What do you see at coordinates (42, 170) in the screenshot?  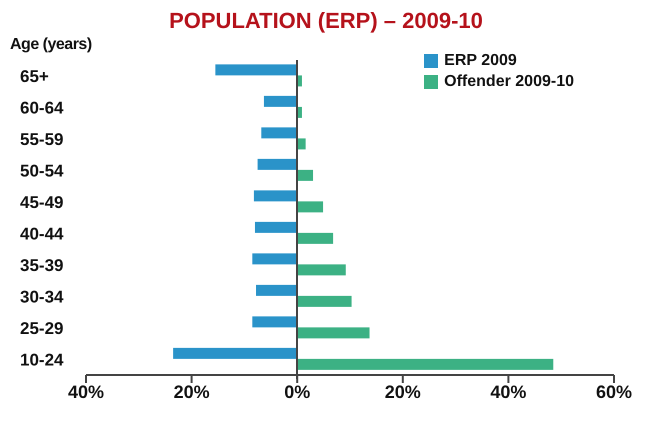 I see `y-tick-label: 50-54` at bounding box center [42, 170].